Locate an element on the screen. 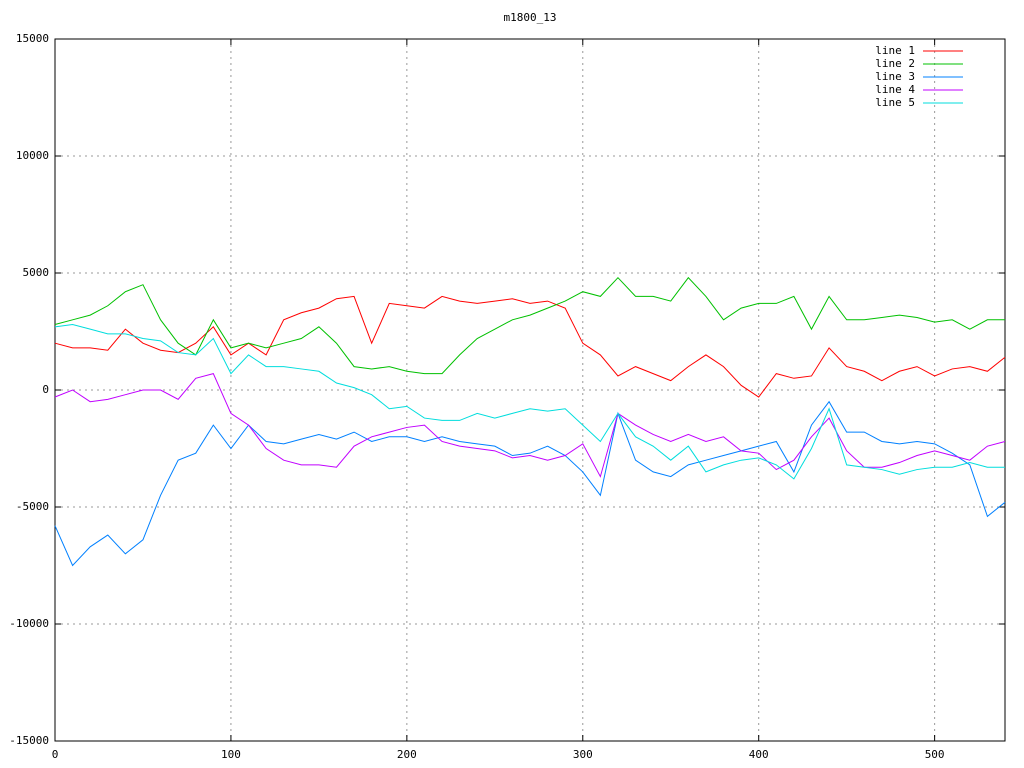 The height and width of the screenshot is (768, 1024). y-tick-label: -5000 is located at coordinates (32, 506).